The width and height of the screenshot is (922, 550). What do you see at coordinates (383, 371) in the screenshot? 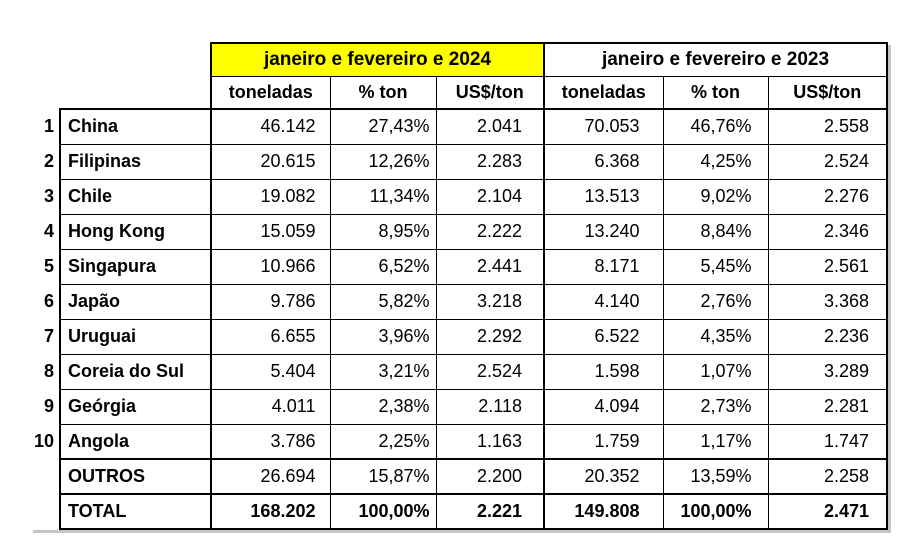
I see `value-cell: 3,21%` at bounding box center [383, 371].